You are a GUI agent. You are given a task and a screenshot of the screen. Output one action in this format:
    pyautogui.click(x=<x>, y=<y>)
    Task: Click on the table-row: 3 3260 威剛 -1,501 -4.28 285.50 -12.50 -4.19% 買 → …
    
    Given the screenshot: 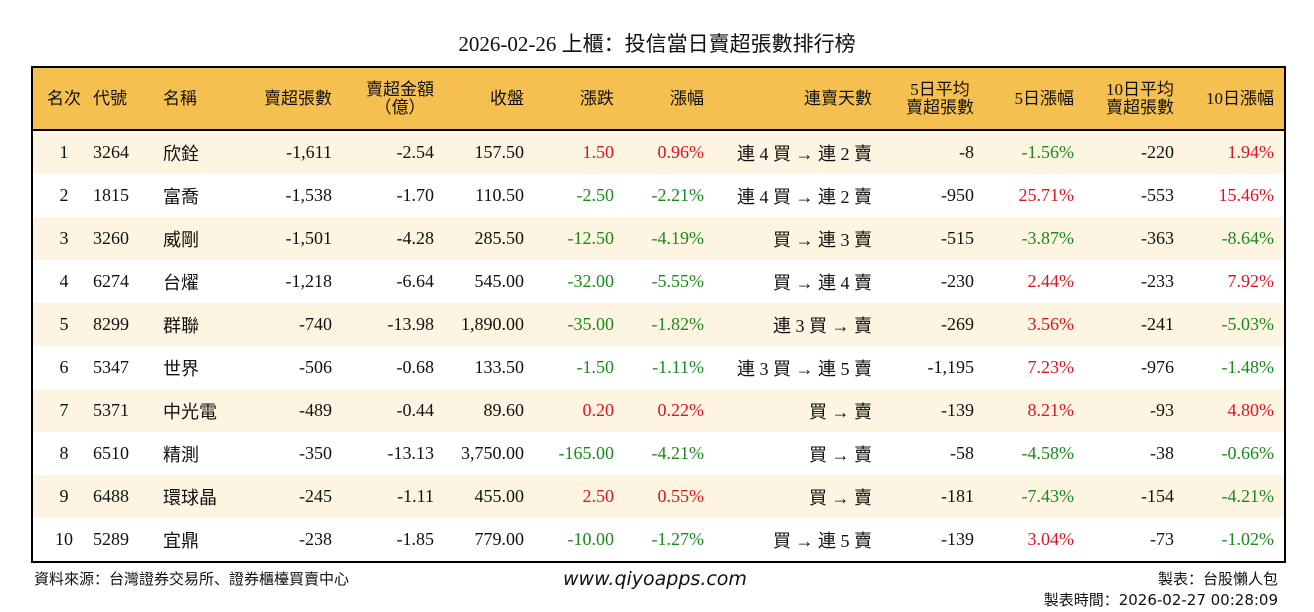 What is the action you would take?
    pyautogui.click(x=658, y=238)
    